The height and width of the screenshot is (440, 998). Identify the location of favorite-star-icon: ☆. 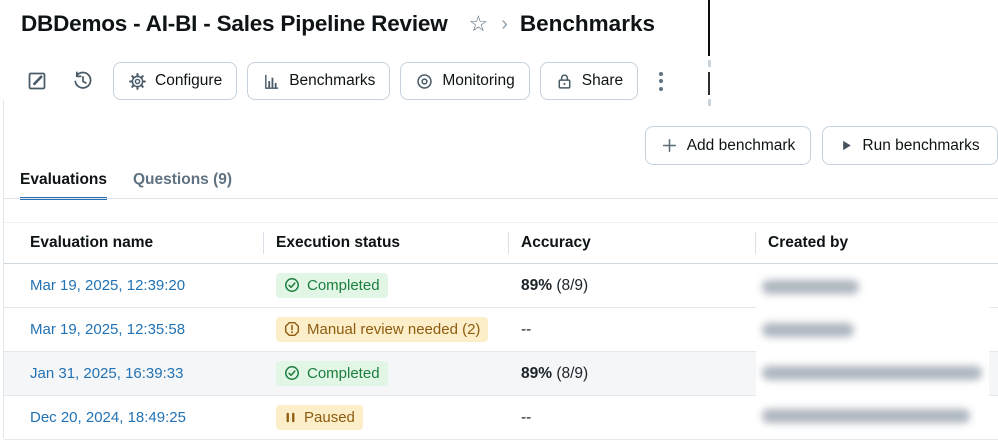
(478, 23).